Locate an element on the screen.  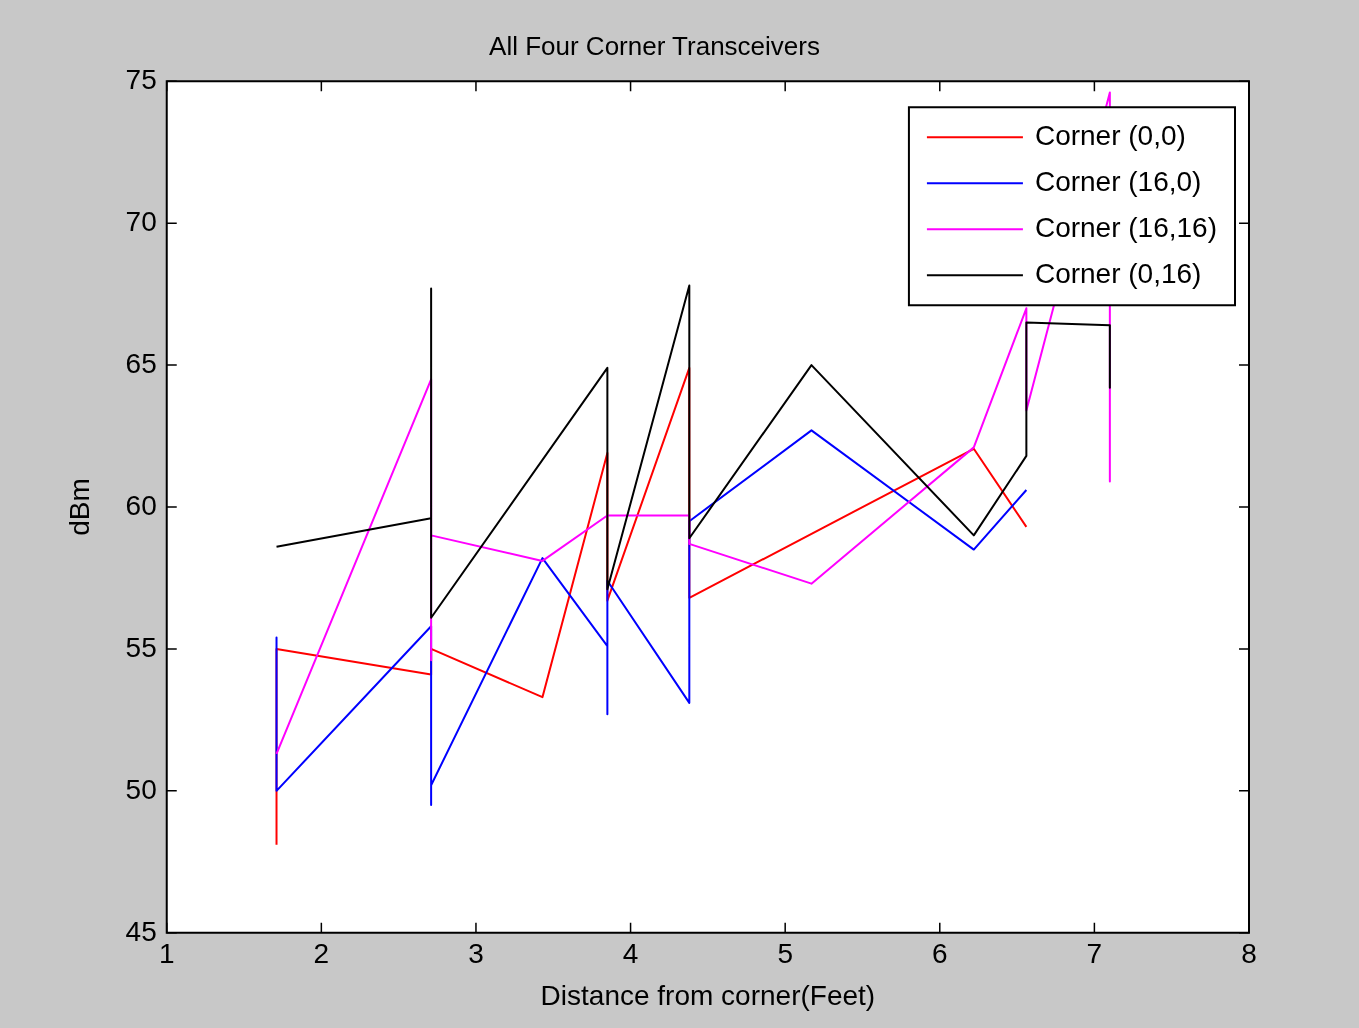
x-tick-label: 7 is located at coordinates (1094, 954).